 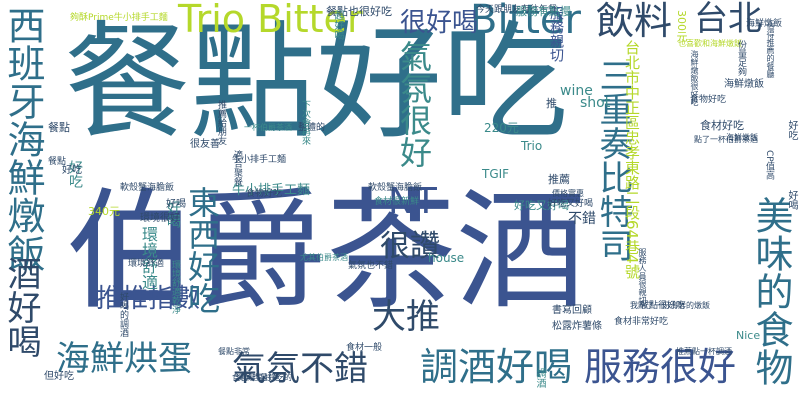 What do you see at coordinates (722, 125) in the screenshot?
I see `word: 食材好吃` at bounding box center [722, 125].